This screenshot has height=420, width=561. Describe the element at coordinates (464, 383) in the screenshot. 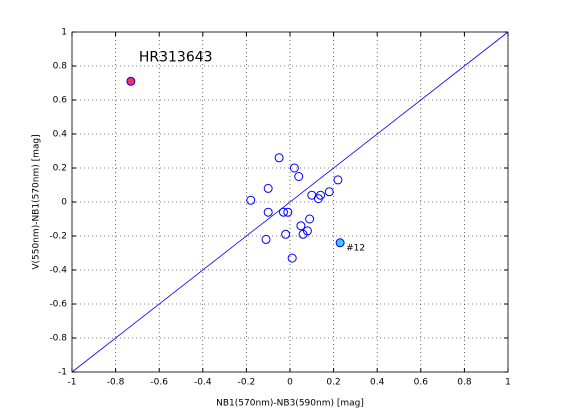

I see `x-tick-label: 0.8` at that location.